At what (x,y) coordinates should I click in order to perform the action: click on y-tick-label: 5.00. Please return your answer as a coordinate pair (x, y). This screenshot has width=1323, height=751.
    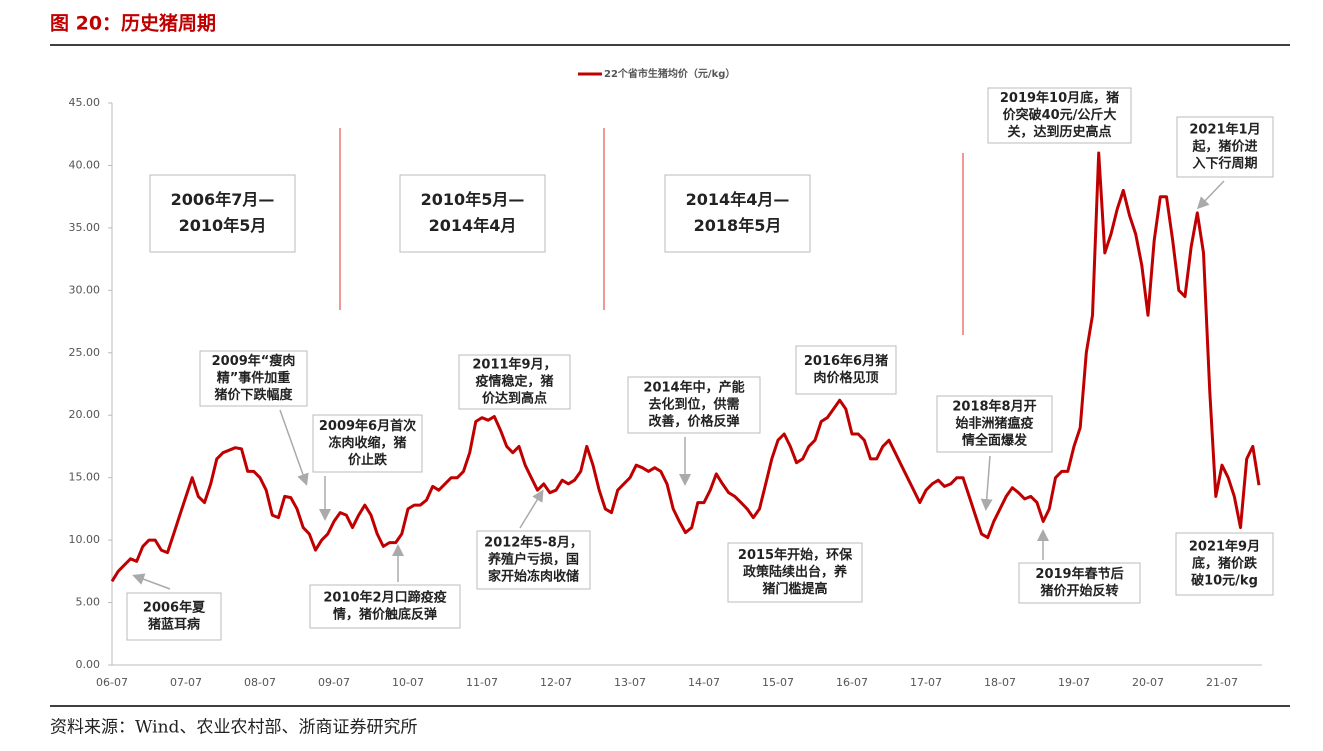
    Looking at the image, I should click on (88, 602).